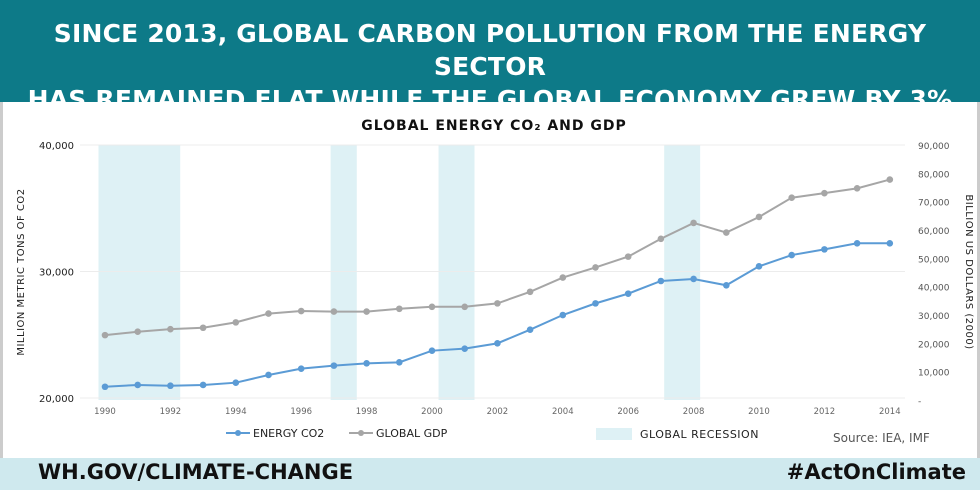 This screenshot has width=980, height=490. I want to click on x-tick-label: 2010, so click(759, 412).